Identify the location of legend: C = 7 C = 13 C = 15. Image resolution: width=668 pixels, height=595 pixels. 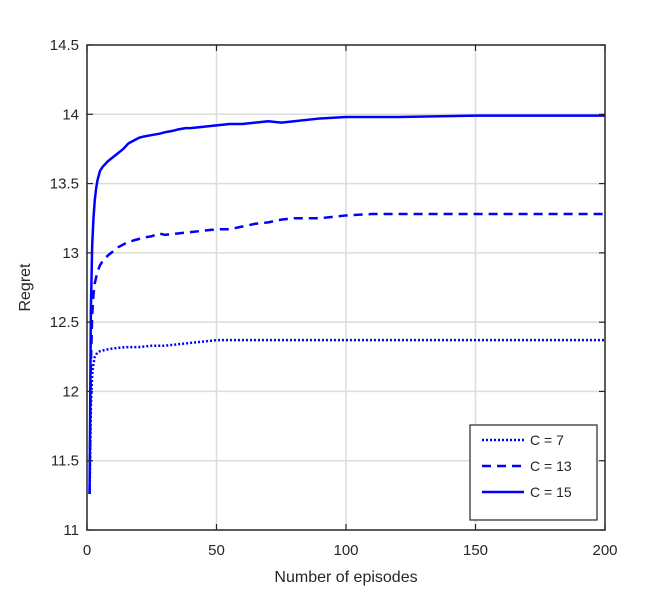
(533, 472).